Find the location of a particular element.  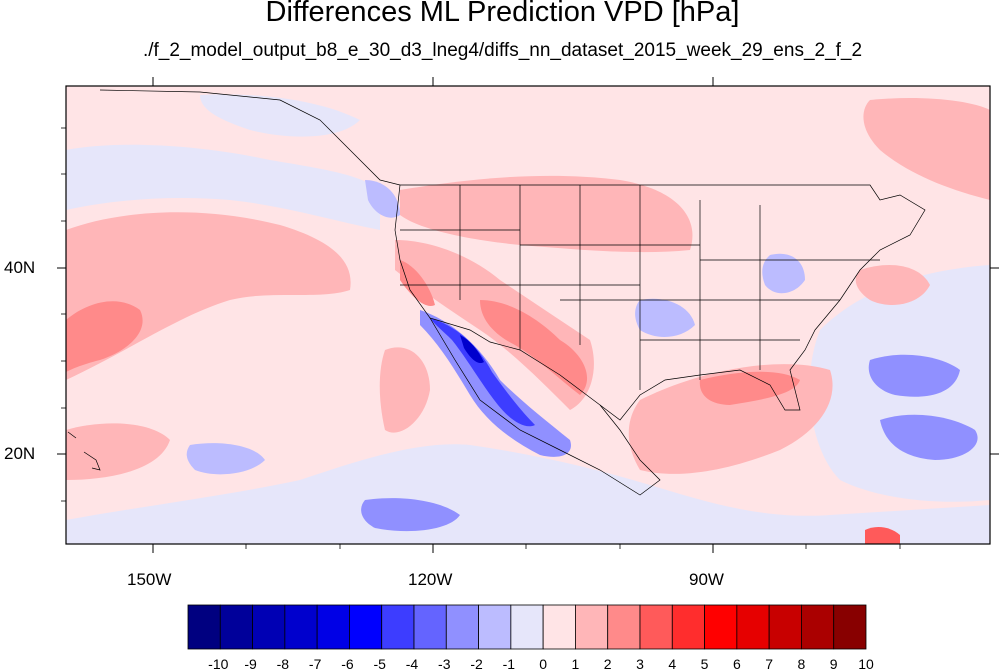

colorbar-tick-label: 2 is located at coordinates (607, 664).